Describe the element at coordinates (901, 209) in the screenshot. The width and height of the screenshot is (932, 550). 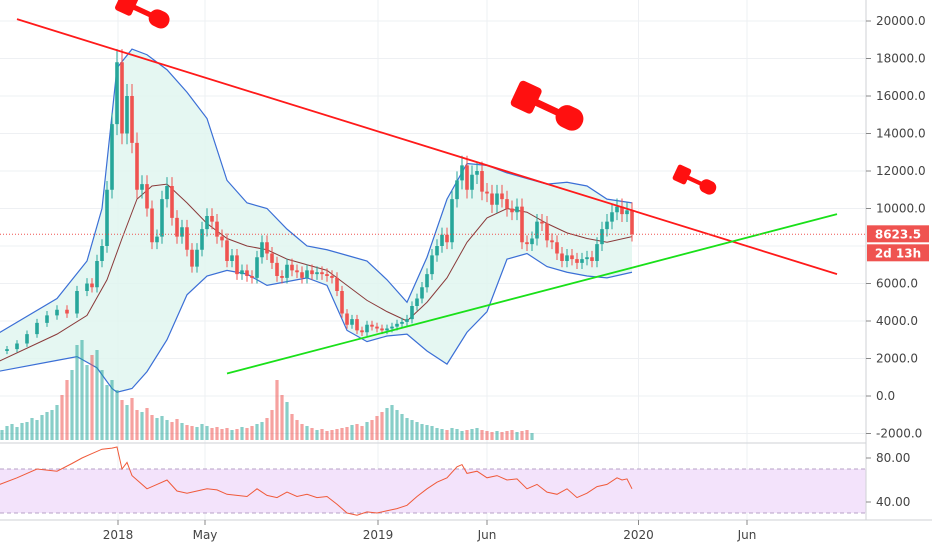
I see `price-tick-label: 10000.0` at that location.